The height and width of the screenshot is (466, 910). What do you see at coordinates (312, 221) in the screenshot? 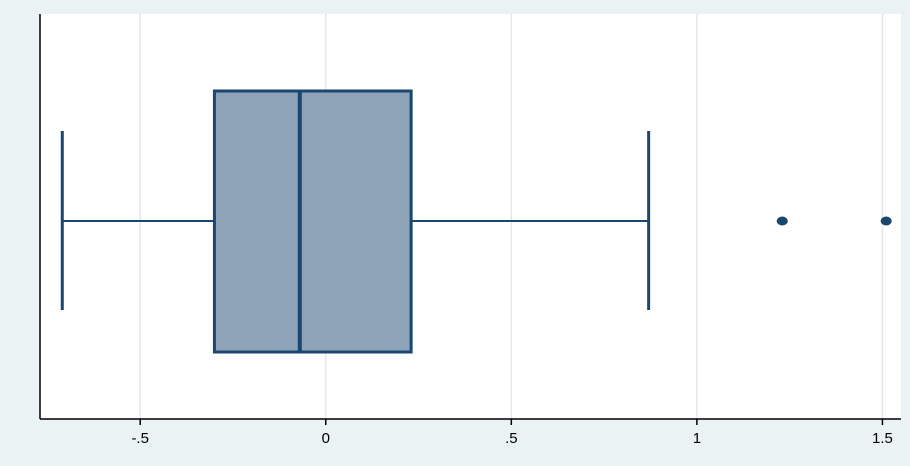
I see `interquartile-box` at bounding box center [312, 221].